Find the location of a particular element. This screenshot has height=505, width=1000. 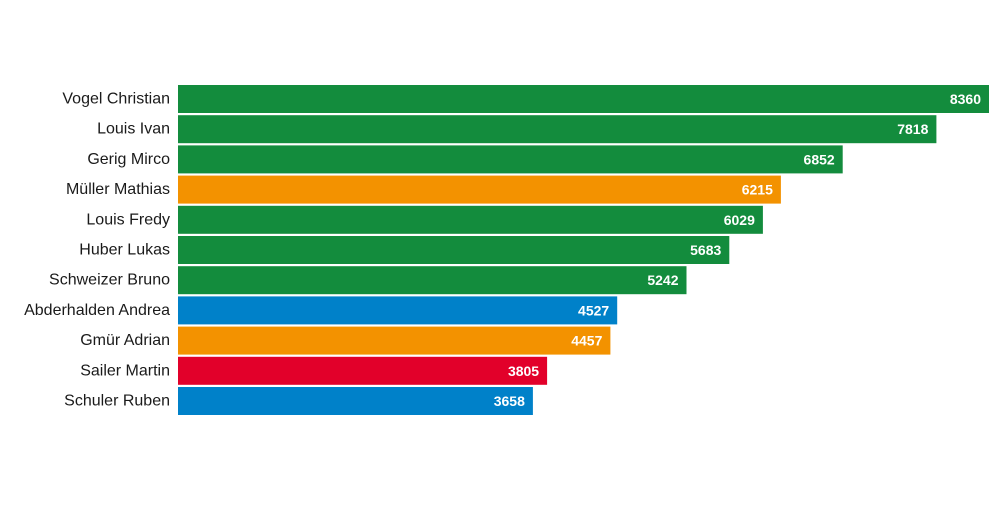

category-label: Louis Fredy is located at coordinates (128, 219).